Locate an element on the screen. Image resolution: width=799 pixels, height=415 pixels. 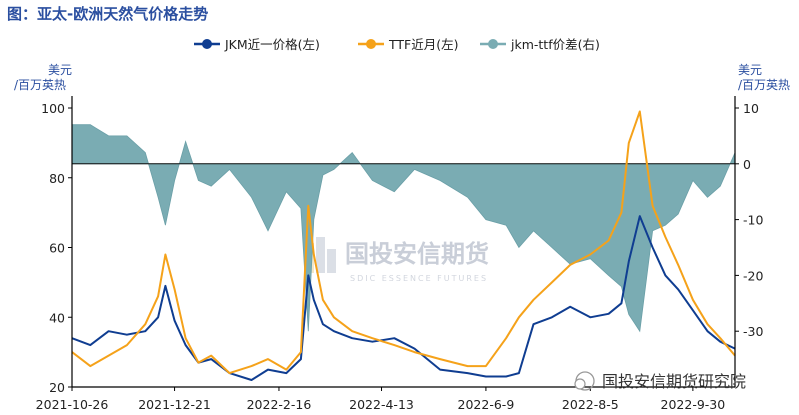
left-axis-unit-line1: 美元 is located at coordinates (60, 70).